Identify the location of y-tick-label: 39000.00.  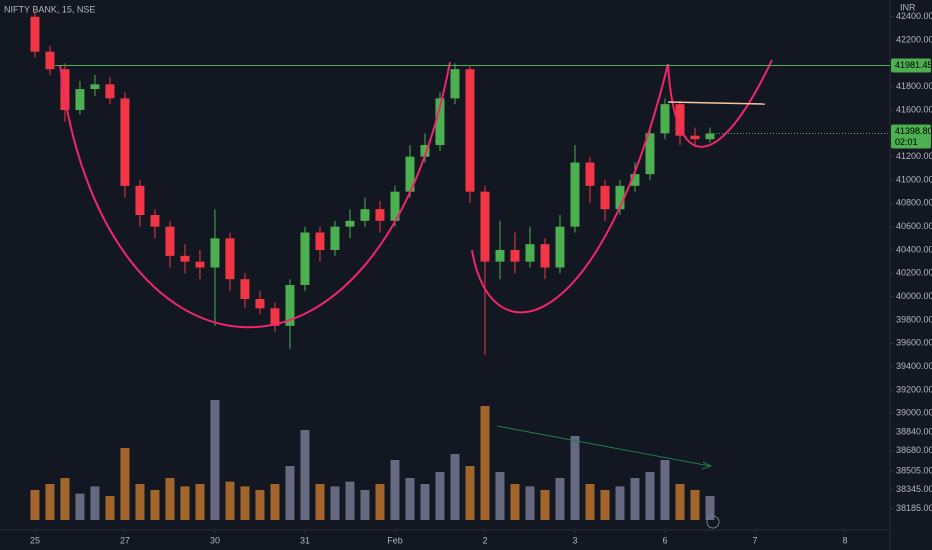
(914, 413).